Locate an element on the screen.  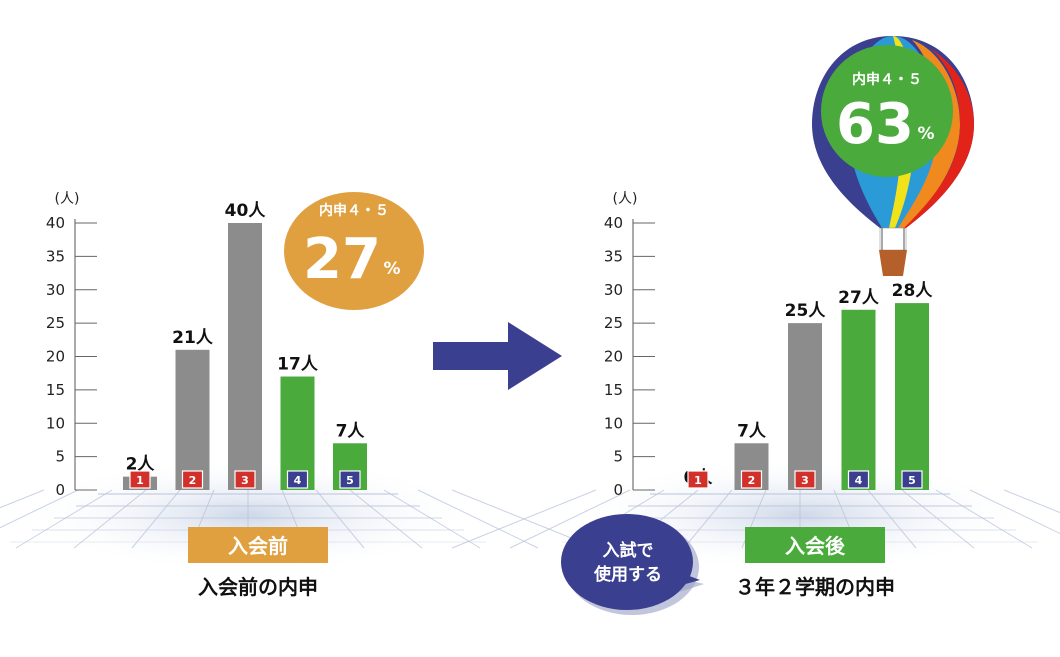
after-y-tick-label: 35 is located at coordinates (613, 256).